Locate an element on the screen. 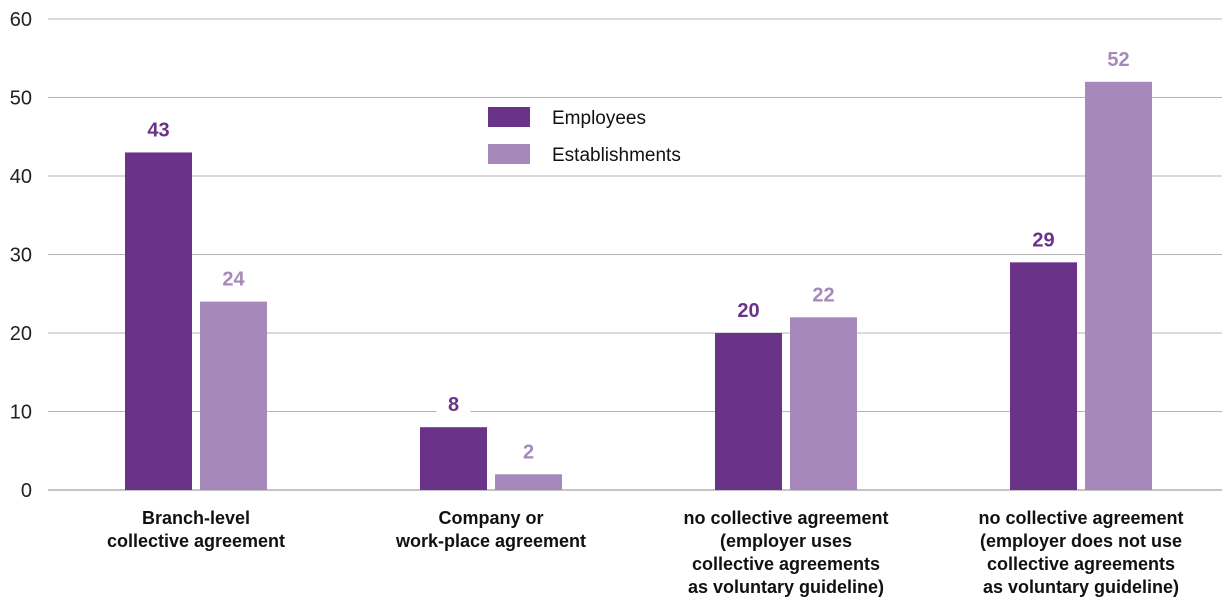  data-label: 8 is located at coordinates (453, 405).